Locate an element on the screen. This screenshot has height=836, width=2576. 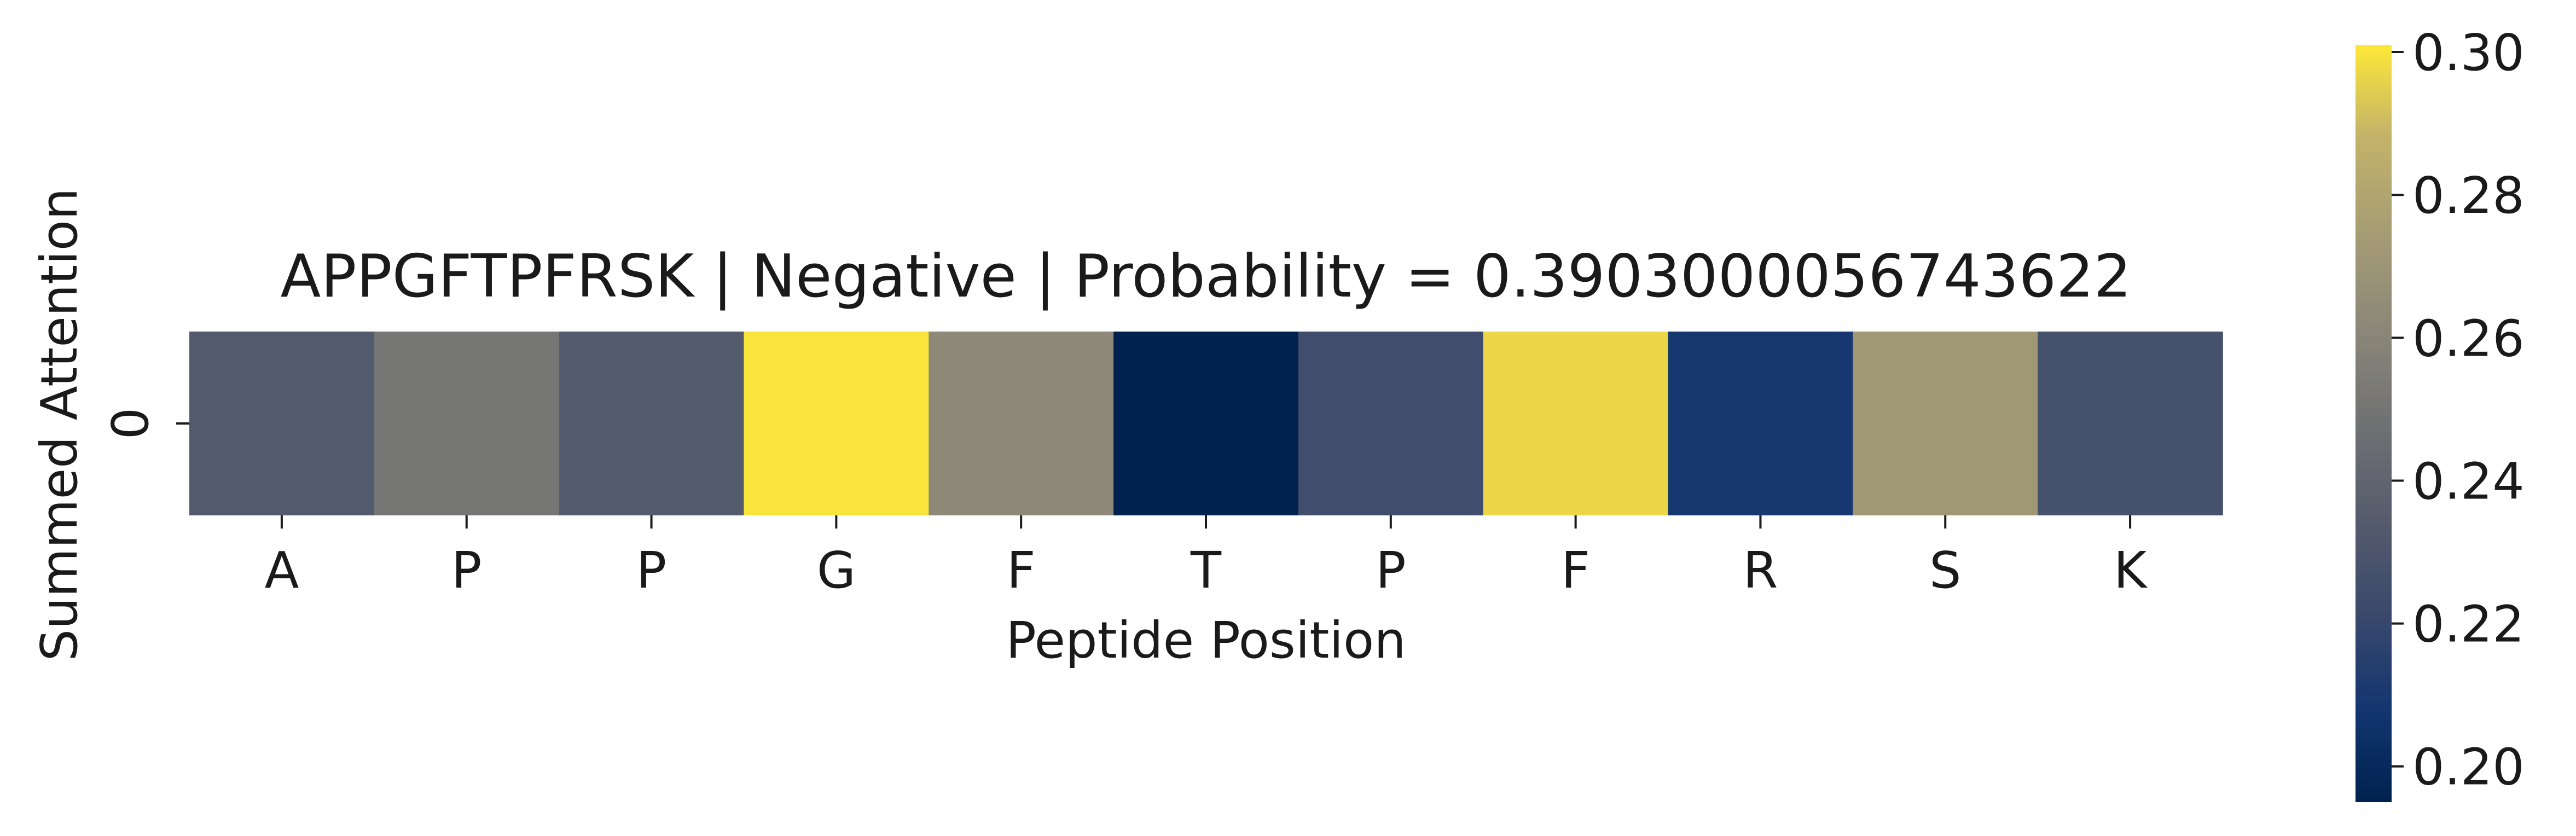
x-tick-label: T is located at coordinates (1206, 570).